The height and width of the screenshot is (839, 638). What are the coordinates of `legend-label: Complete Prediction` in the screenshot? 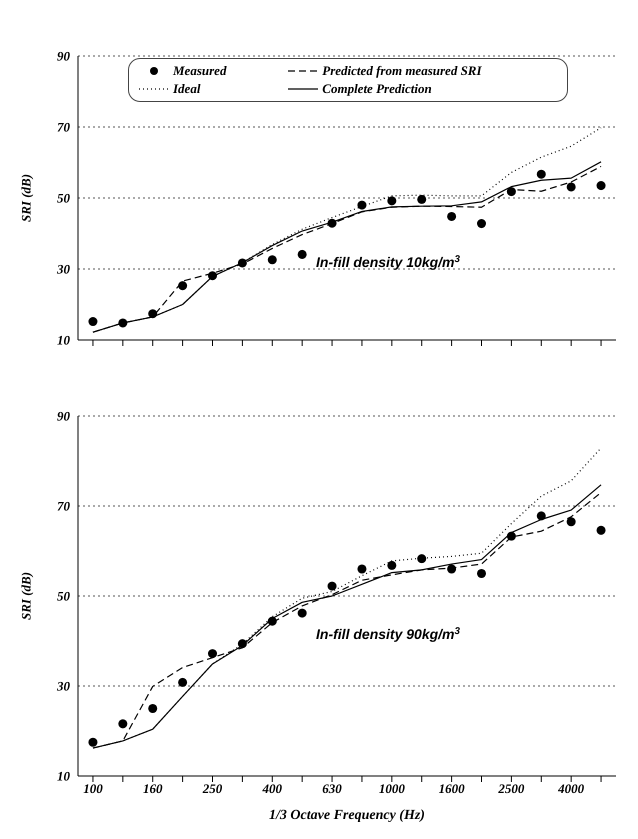 It's located at (377, 89).